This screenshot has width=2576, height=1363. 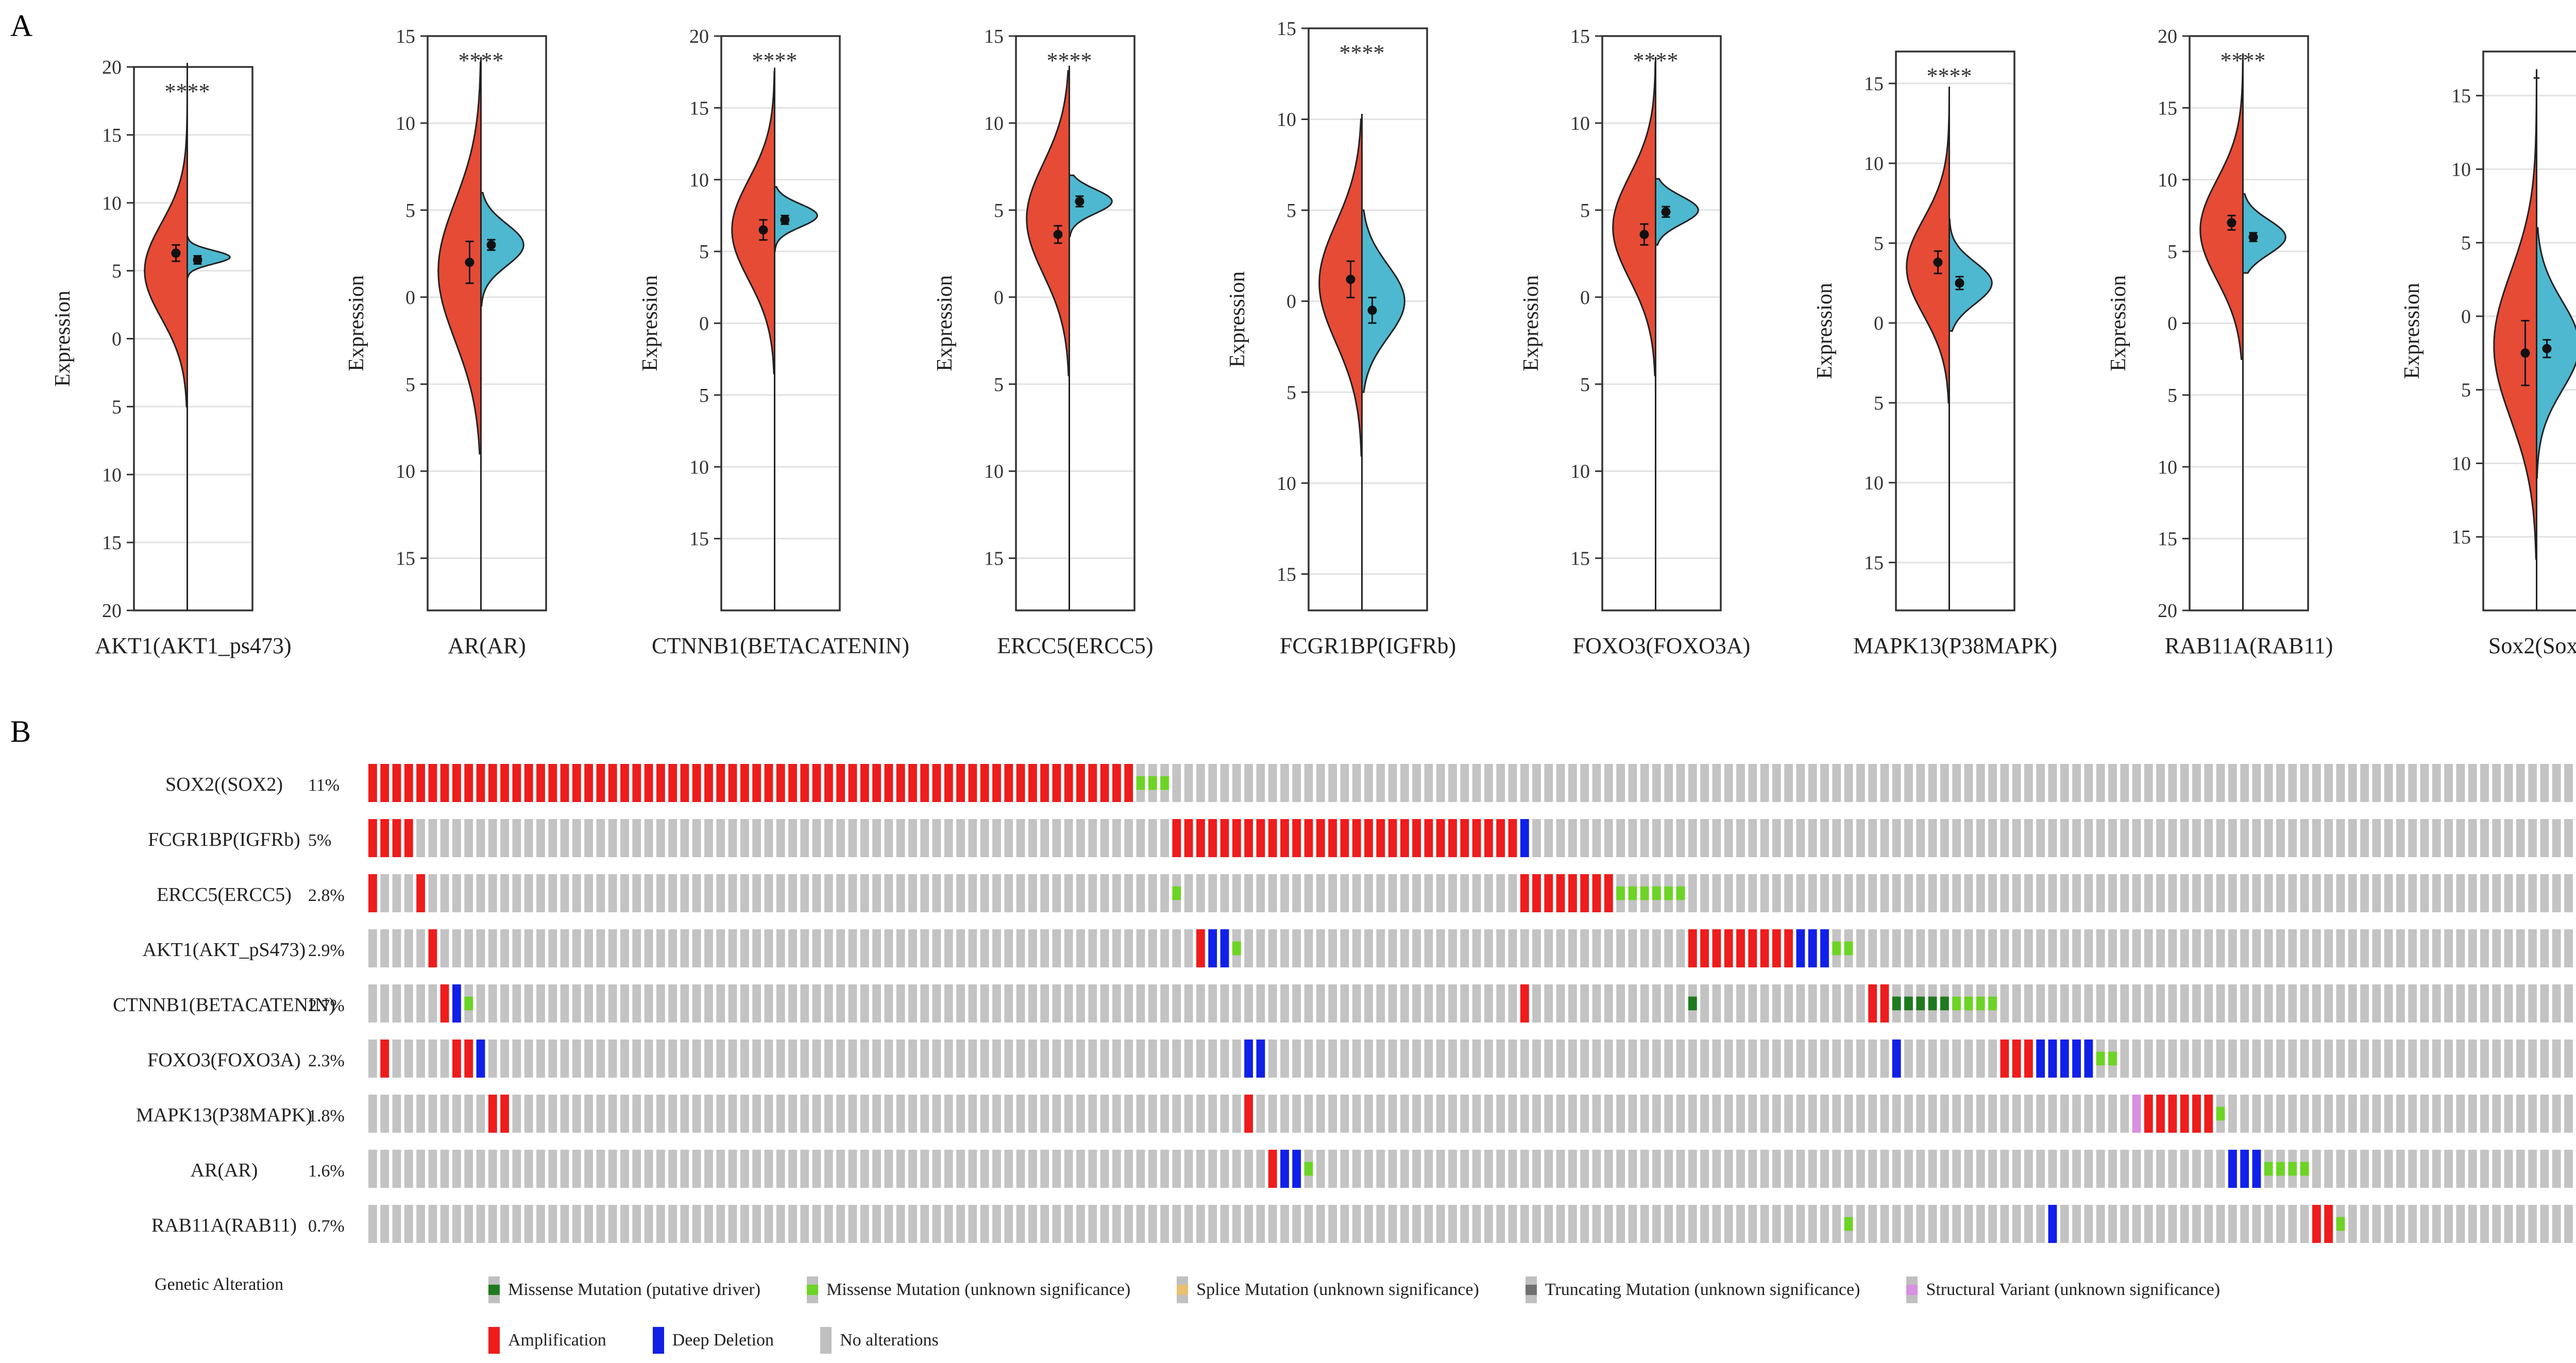 I want to click on del-cell, so click(x=1524, y=838).